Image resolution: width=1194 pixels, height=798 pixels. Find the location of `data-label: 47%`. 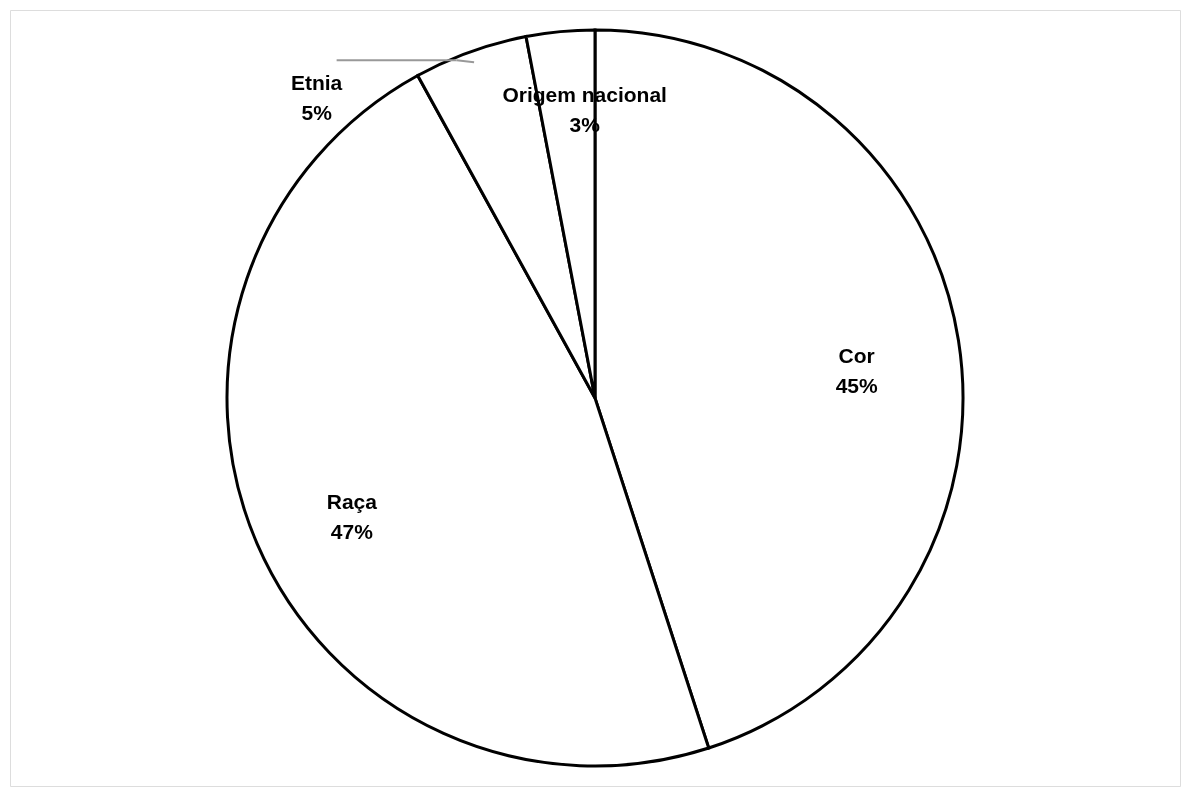

data-label: 47% is located at coordinates (352, 532).